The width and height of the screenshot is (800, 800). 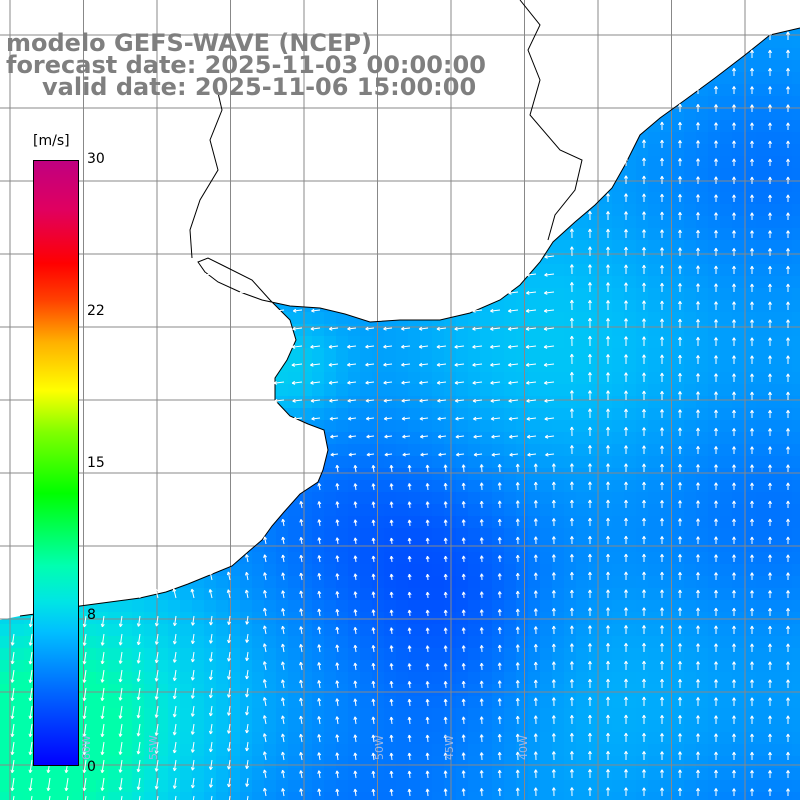 I want to click on colorbar-tick-30: 30, so click(x=96, y=159).